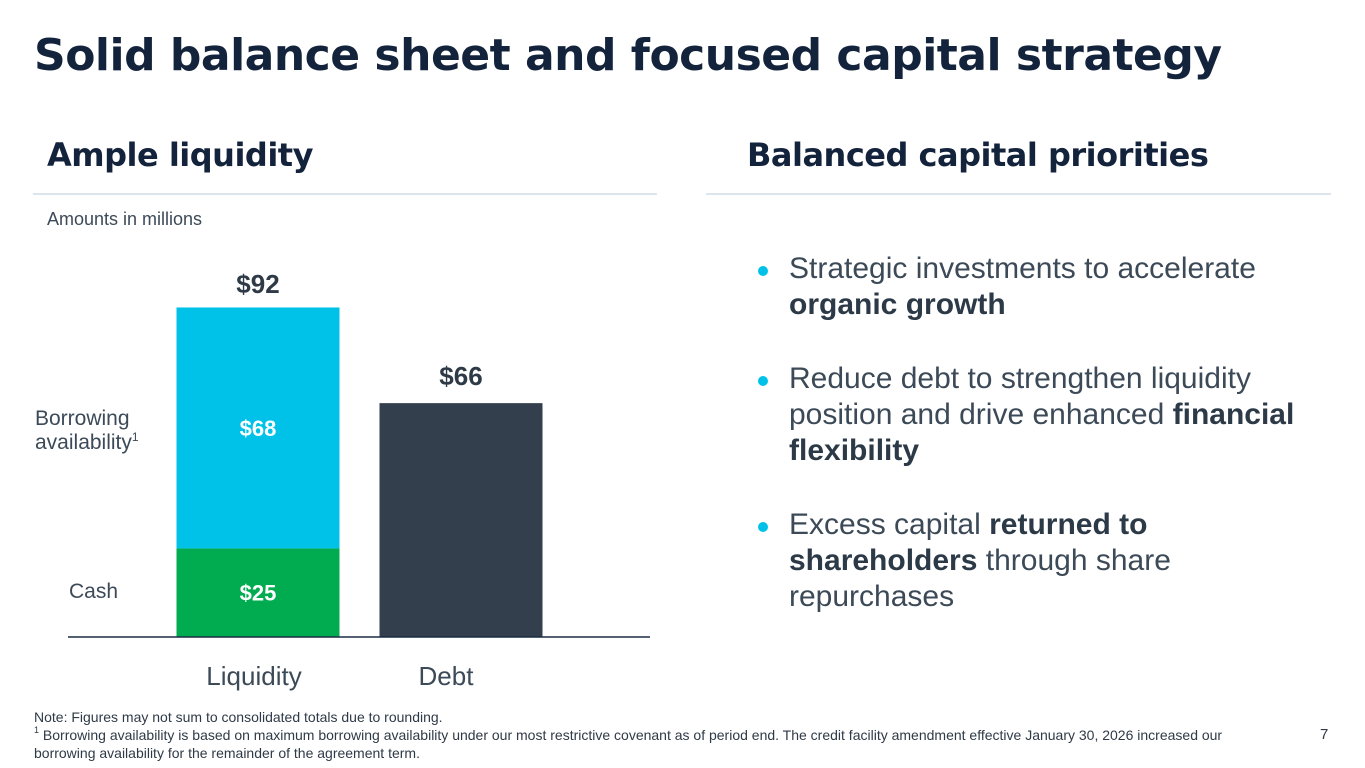 The image size is (1365, 768). Describe the element at coordinates (1042, 432) in the screenshot. I see `bullet-emphasis: financial flexibility` at that location.